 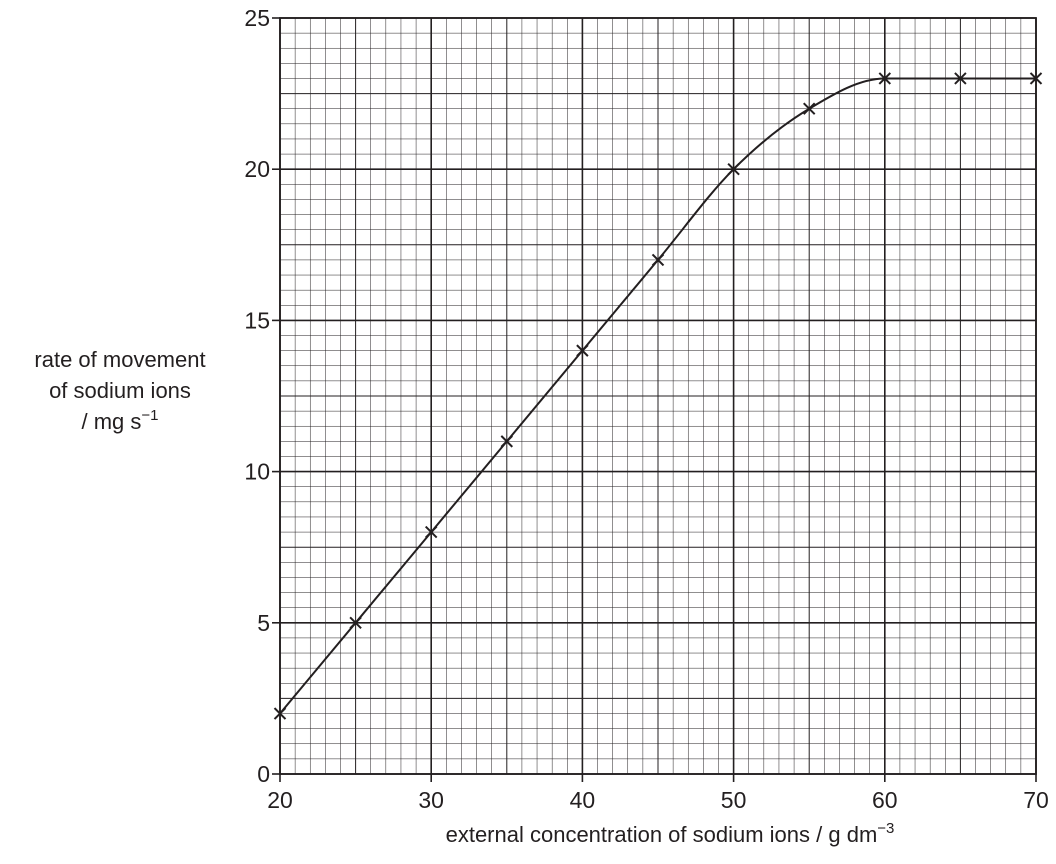 What do you see at coordinates (583, 800) in the screenshot?
I see `x-tick-label: 40` at bounding box center [583, 800].